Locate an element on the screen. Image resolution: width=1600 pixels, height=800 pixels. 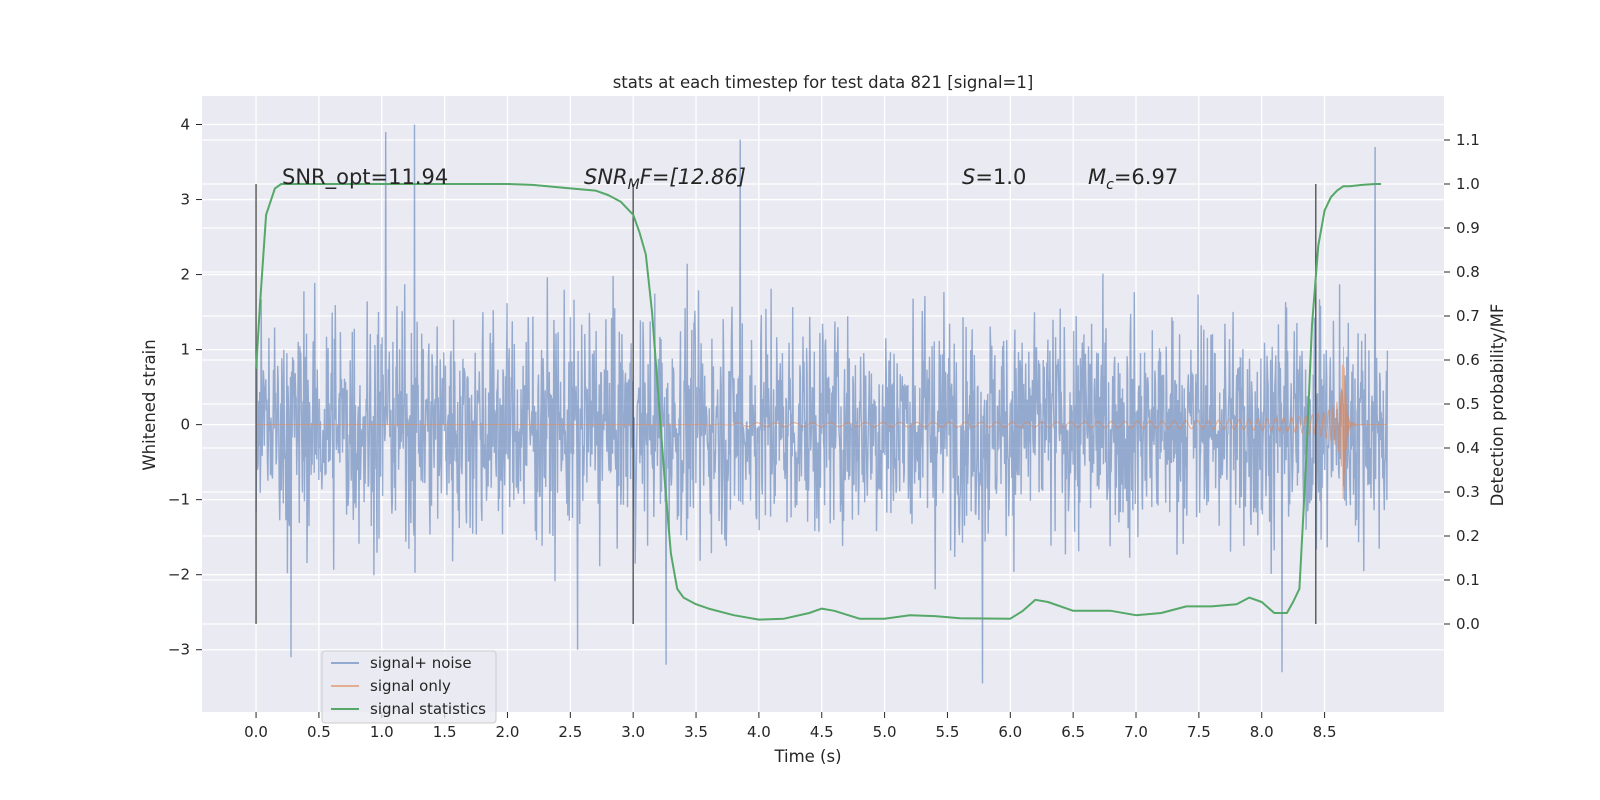
mc-symbol: M is located at coordinates (1097, 177).